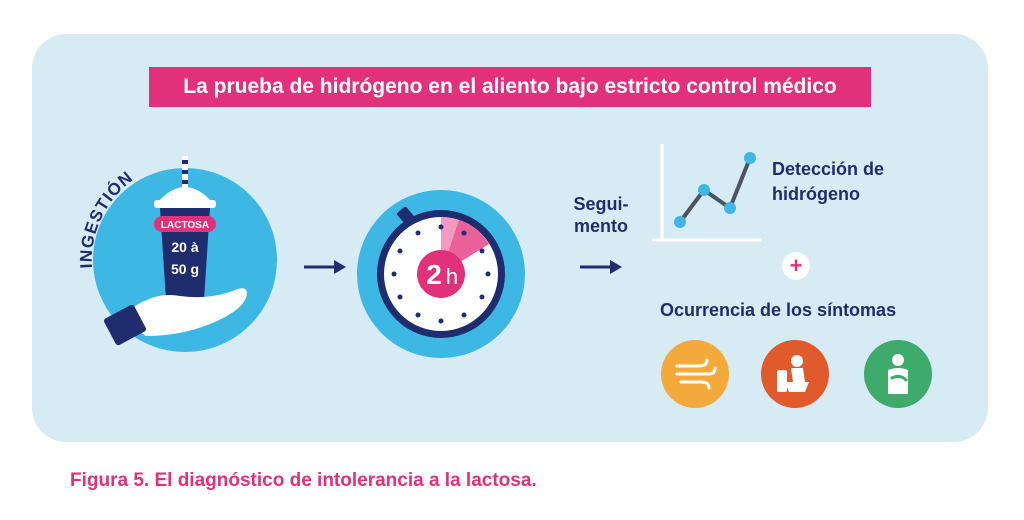  What do you see at coordinates (828, 169) in the screenshot?
I see `detection-line1: Detección de` at bounding box center [828, 169].